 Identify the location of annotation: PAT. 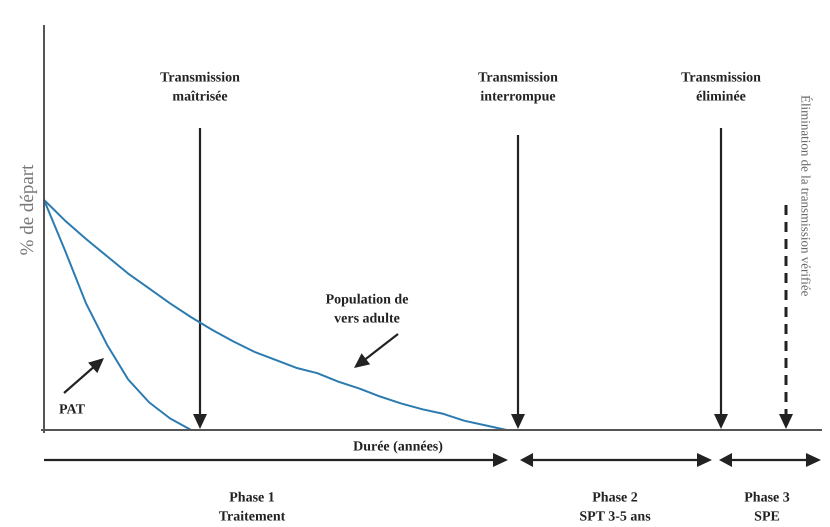
(72, 410).